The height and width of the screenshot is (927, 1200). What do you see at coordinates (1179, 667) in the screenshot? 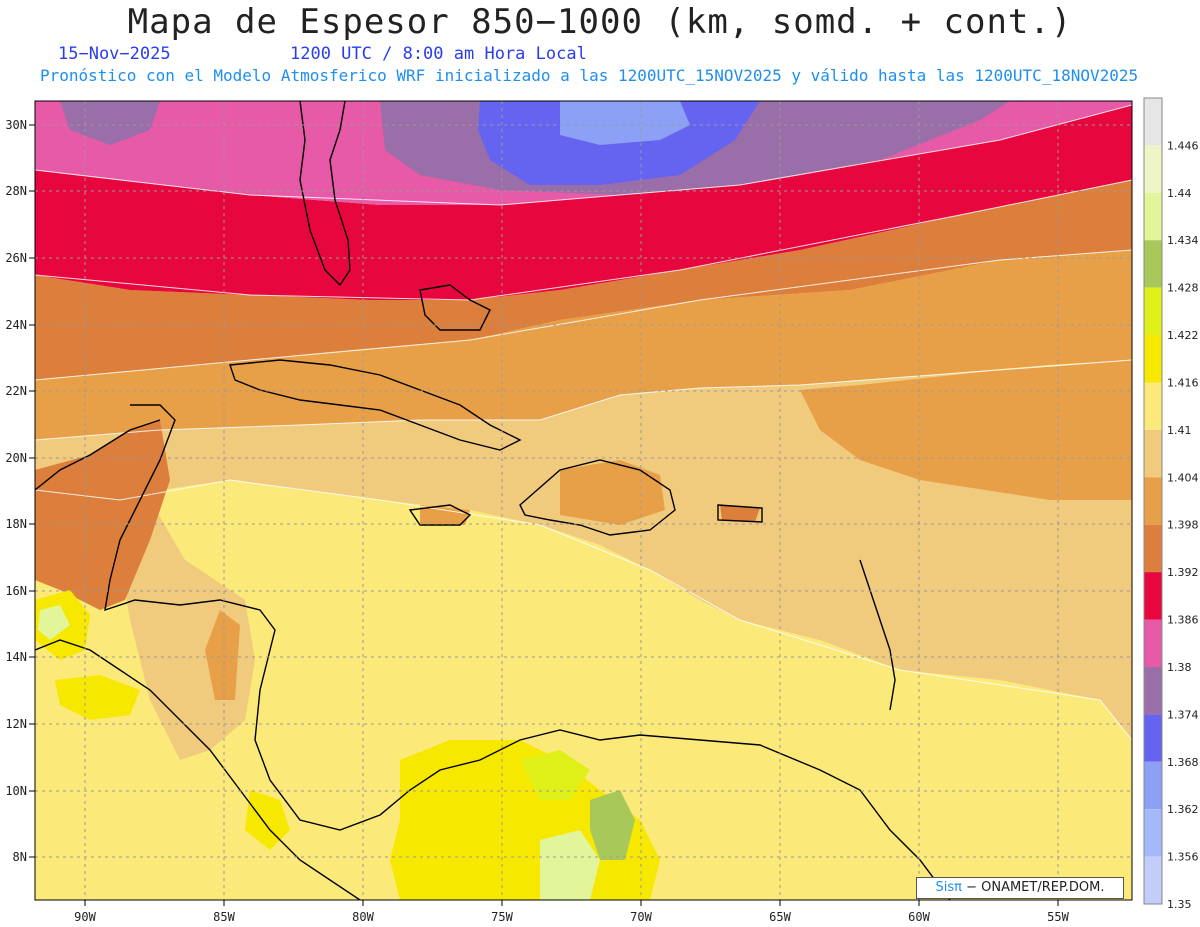
I see `colorbar-label: 1.38` at bounding box center [1179, 667].